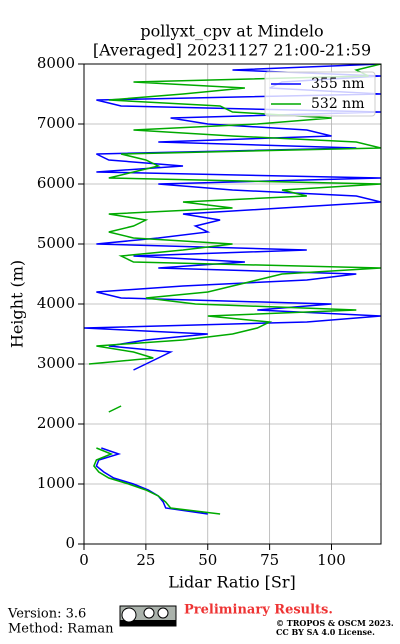  What do you see at coordinates (331, 560) in the screenshot?
I see `x-tick-label: 100` at bounding box center [331, 560].